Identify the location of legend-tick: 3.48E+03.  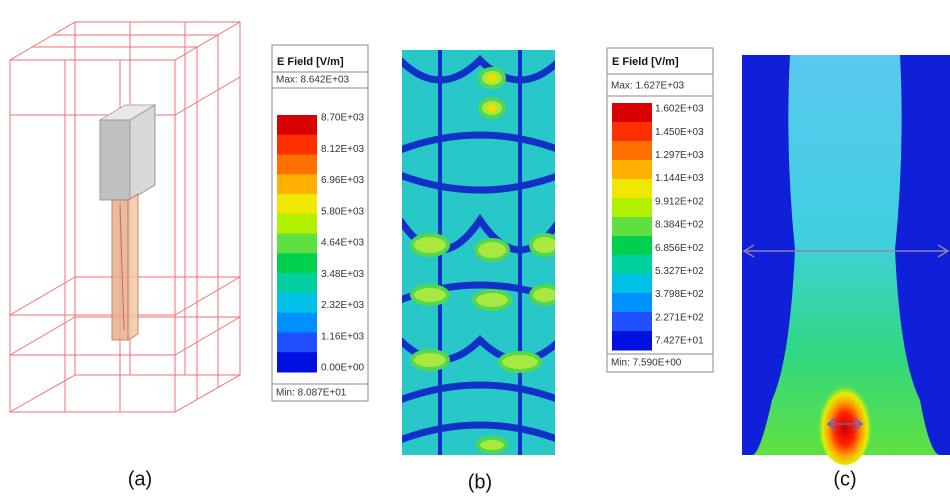
(343, 274).